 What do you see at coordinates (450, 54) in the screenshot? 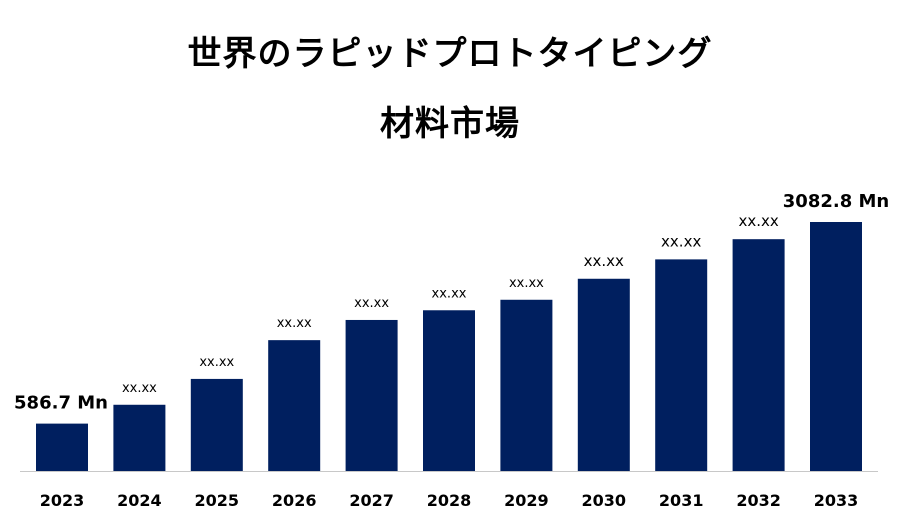
I see `chart-title-line1: 世界のラピッドプロトタイピング` at bounding box center [450, 54].